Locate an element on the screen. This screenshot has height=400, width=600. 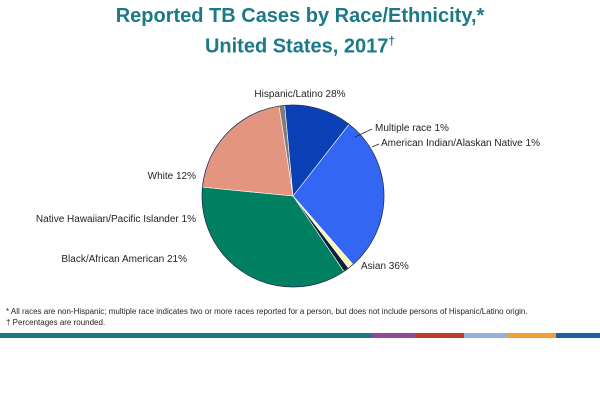
chart-title-line-1: Reported TB Cases by Race/Ethnicity,* is located at coordinates (300, 16).